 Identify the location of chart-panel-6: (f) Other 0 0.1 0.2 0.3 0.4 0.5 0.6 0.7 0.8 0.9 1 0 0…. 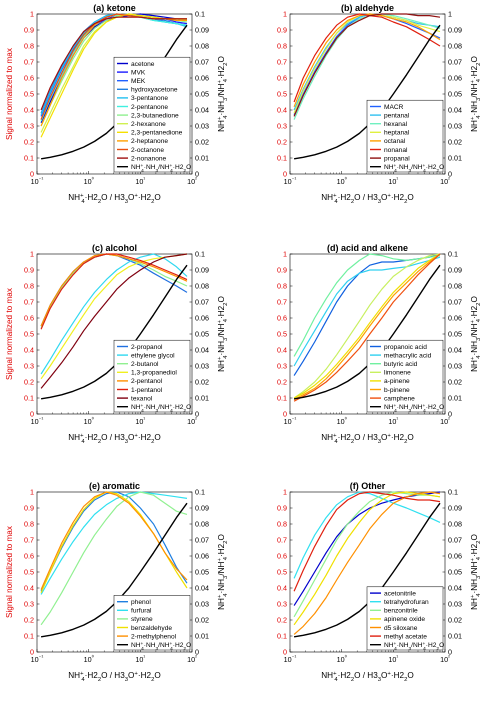
(379, 582).